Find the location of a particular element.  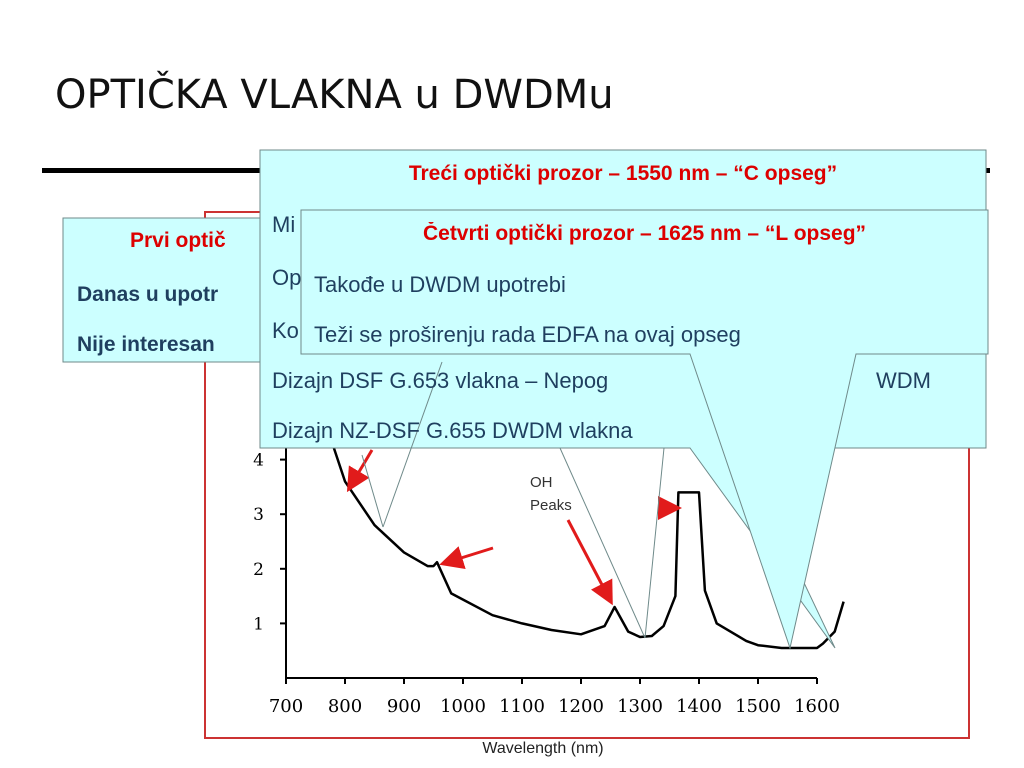

third-window-line: Dizajn NZ-DSF G.655 DWDM vlakna is located at coordinates (452, 430).